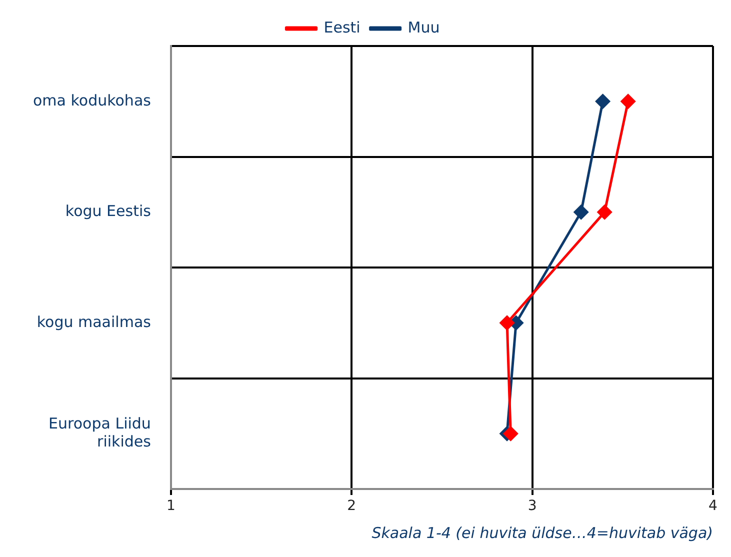 The height and width of the screenshot is (557, 731). I want to click on x-tick-label: 3, so click(532, 506).